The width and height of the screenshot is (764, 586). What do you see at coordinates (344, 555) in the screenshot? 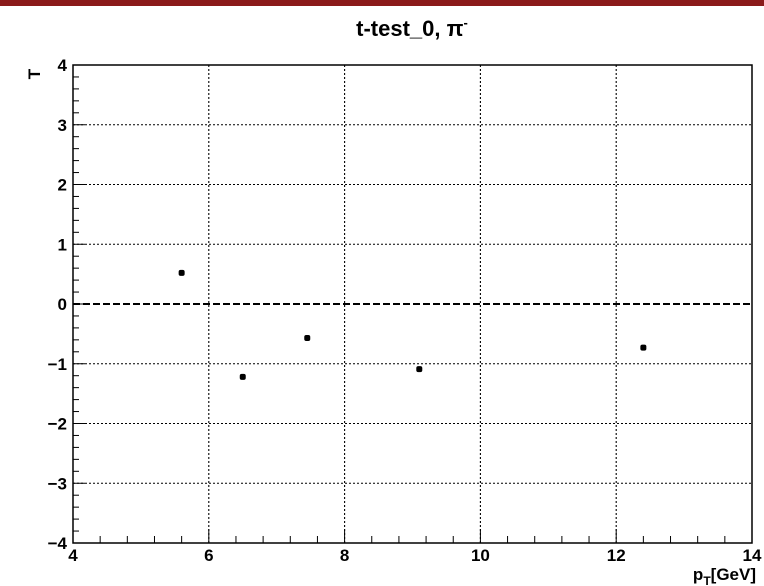
I see `x-tick-label: 8` at bounding box center [344, 555].